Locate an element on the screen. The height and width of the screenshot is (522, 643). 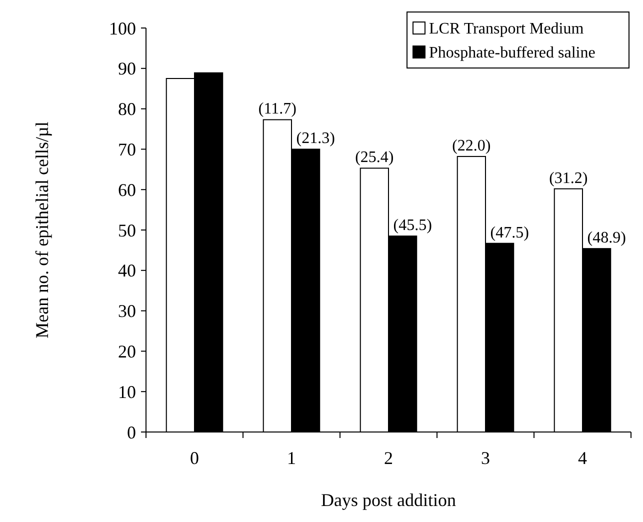
y-tick-label: 10 is located at coordinates (127, 392).